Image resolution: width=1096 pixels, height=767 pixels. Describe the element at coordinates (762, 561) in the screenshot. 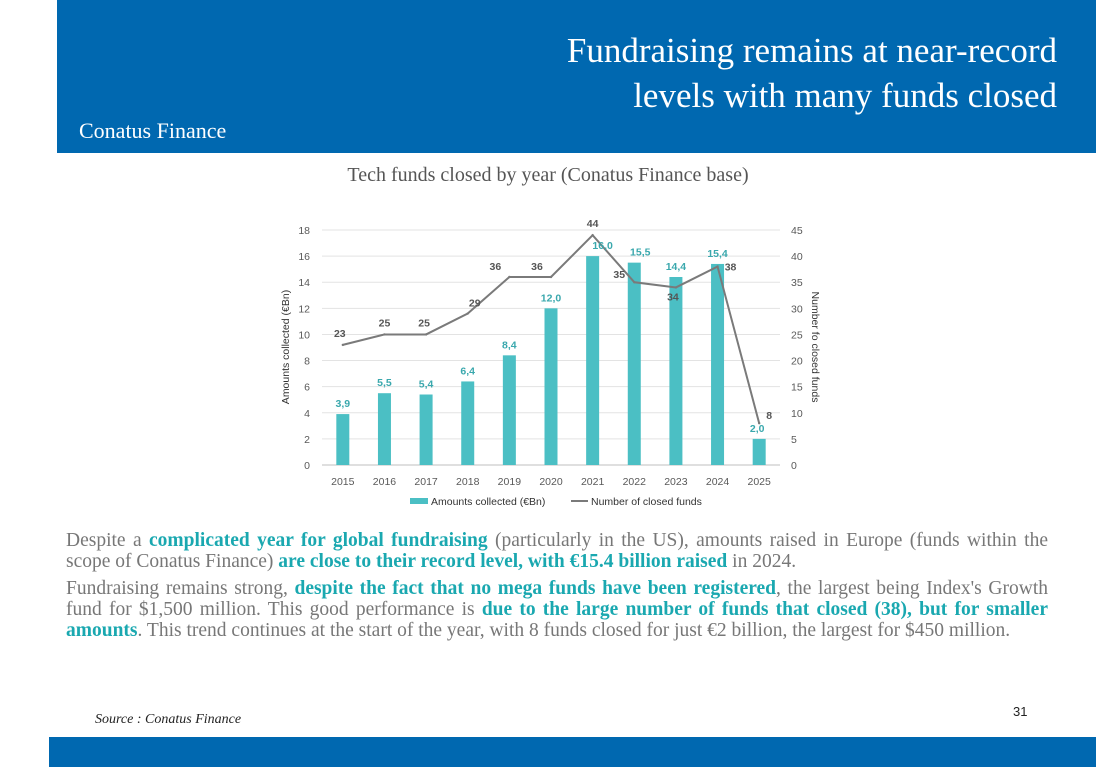

I see `p1-text-c: in 2024.` at that location.